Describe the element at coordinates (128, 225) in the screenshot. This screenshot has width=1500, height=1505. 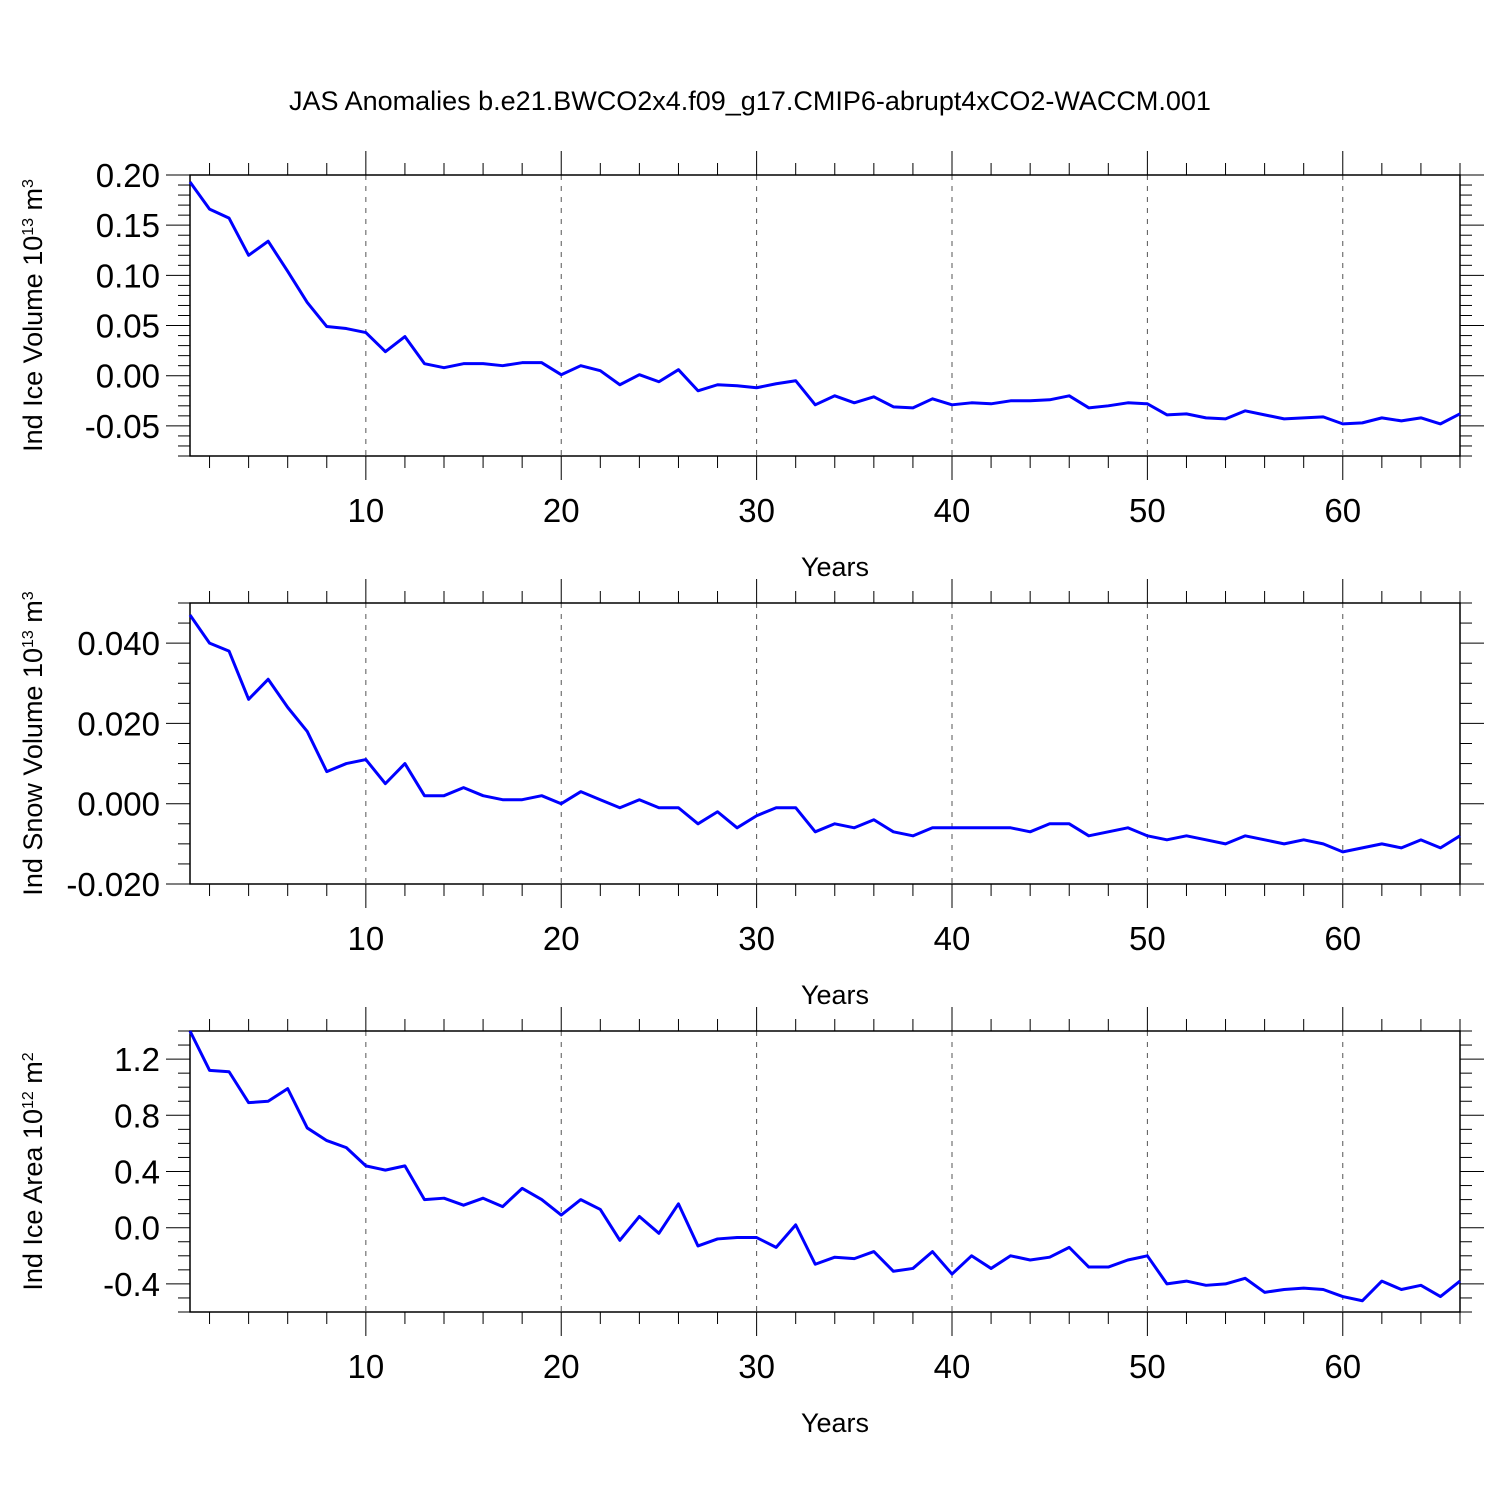
I see `y-tick-label: 0.15` at that location.